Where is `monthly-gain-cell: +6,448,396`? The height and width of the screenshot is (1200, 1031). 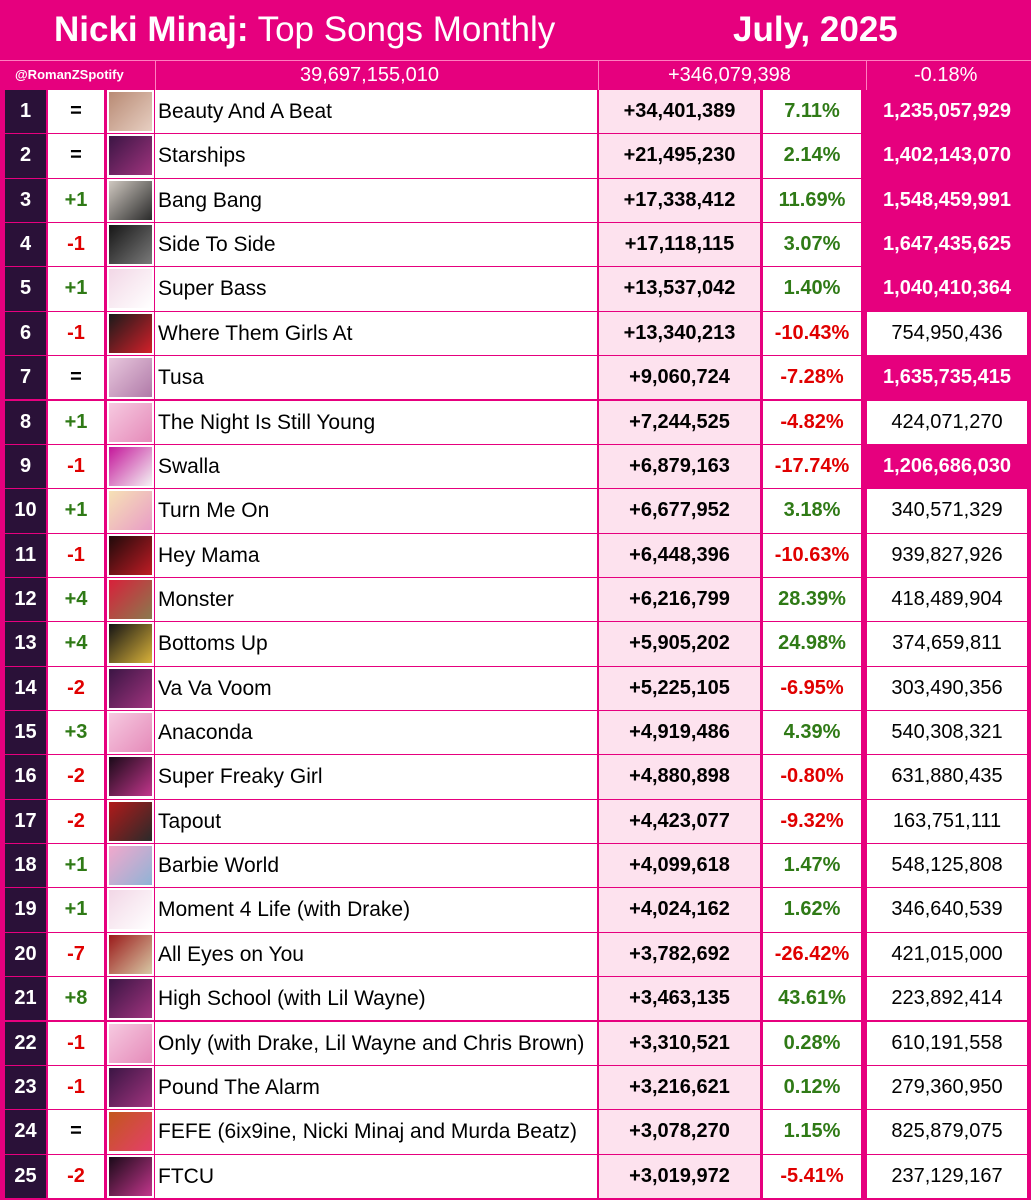
monthly-gain-cell: +6,448,396 is located at coordinates (679, 555).